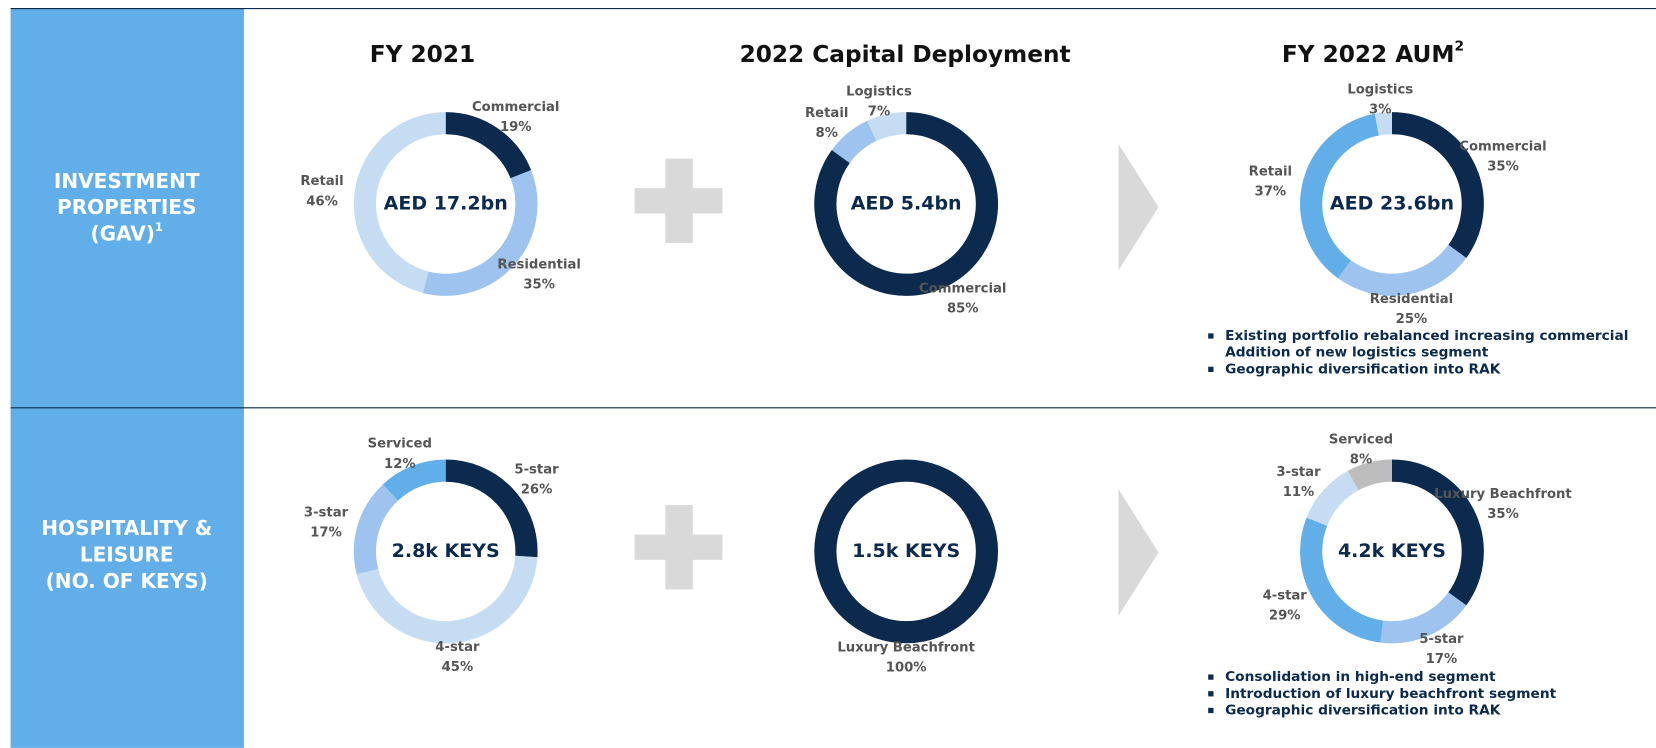  What do you see at coordinates (458, 667) in the screenshot?
I see `segment-value: 45%` at bounding box center [458, 667].